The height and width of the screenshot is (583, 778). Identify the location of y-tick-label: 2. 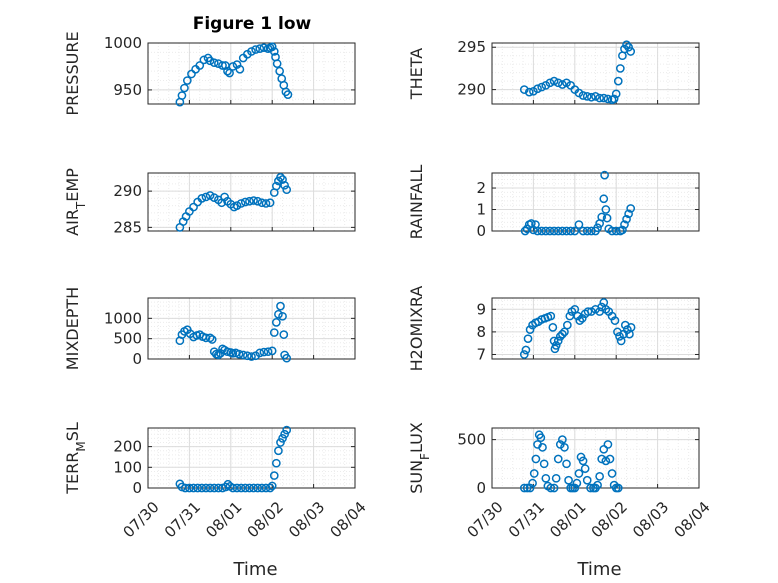
(481, 188).